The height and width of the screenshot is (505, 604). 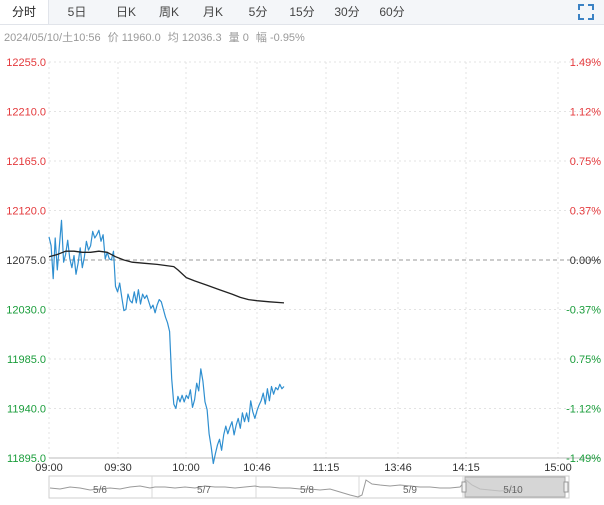 What do you see at coordinates (583, 459) in the screenshot?
I see `percent-tick-label: -1.49%` at bounding box center [583, 459].